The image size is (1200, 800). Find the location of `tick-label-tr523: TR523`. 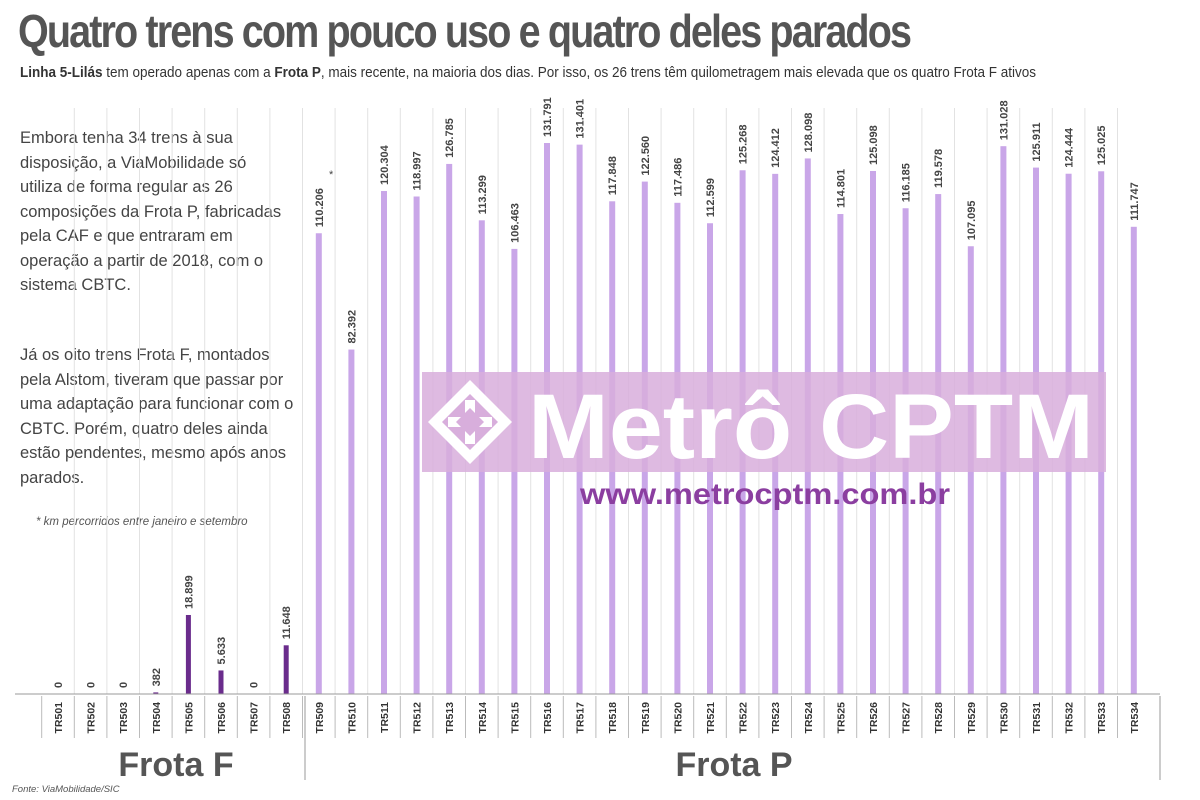

tick-label-tr523: TR523 is located at coordinates (776, 718).